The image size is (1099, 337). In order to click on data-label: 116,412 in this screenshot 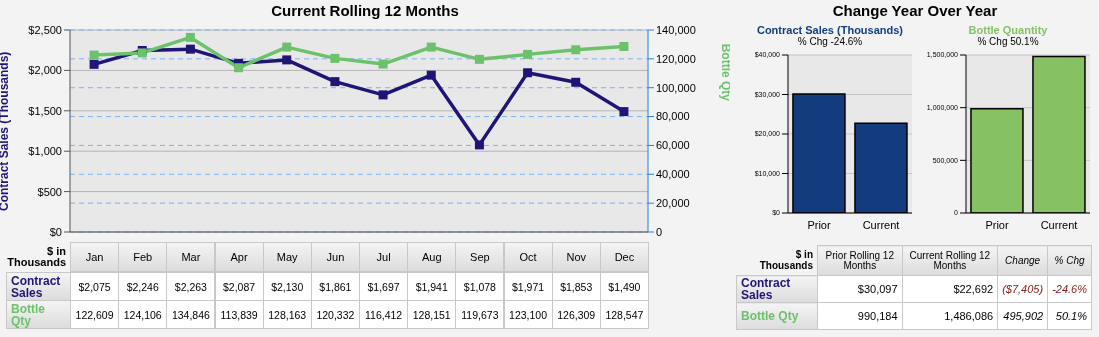, I will do `click(384, 314)`.